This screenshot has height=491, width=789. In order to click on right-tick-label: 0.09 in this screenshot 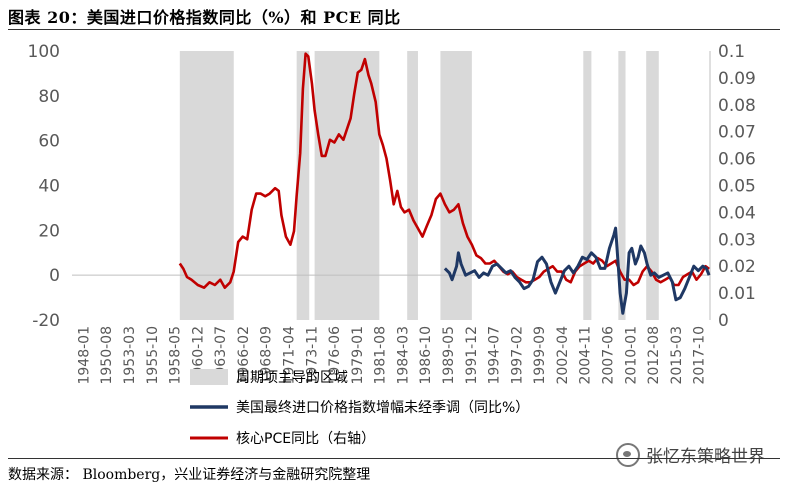, I will do `click(737, 79)`.